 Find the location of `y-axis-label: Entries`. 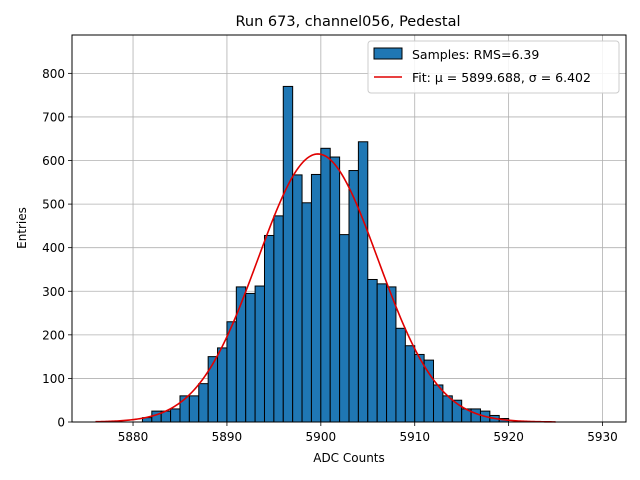

y-axis-label: Entries is located at coordinates (22, 228).